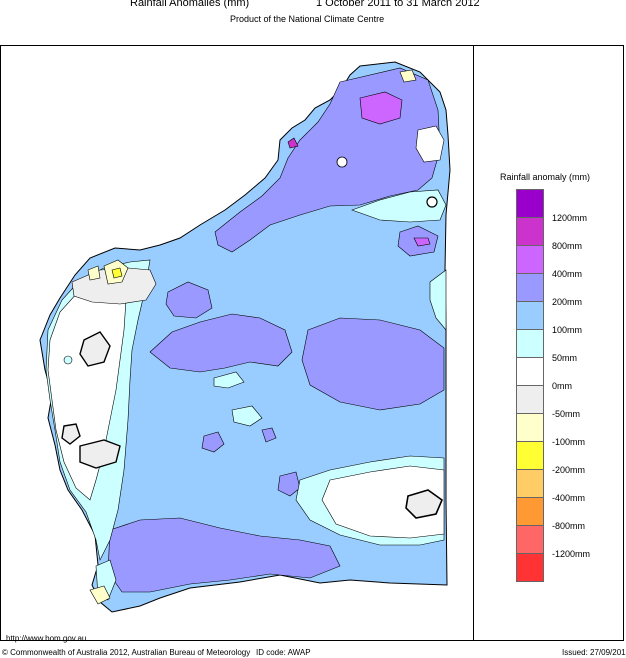  Describe the element at coordinates (117, 273) in the screenshot. I see `anomaly-neg200-shark-bay` at that location.